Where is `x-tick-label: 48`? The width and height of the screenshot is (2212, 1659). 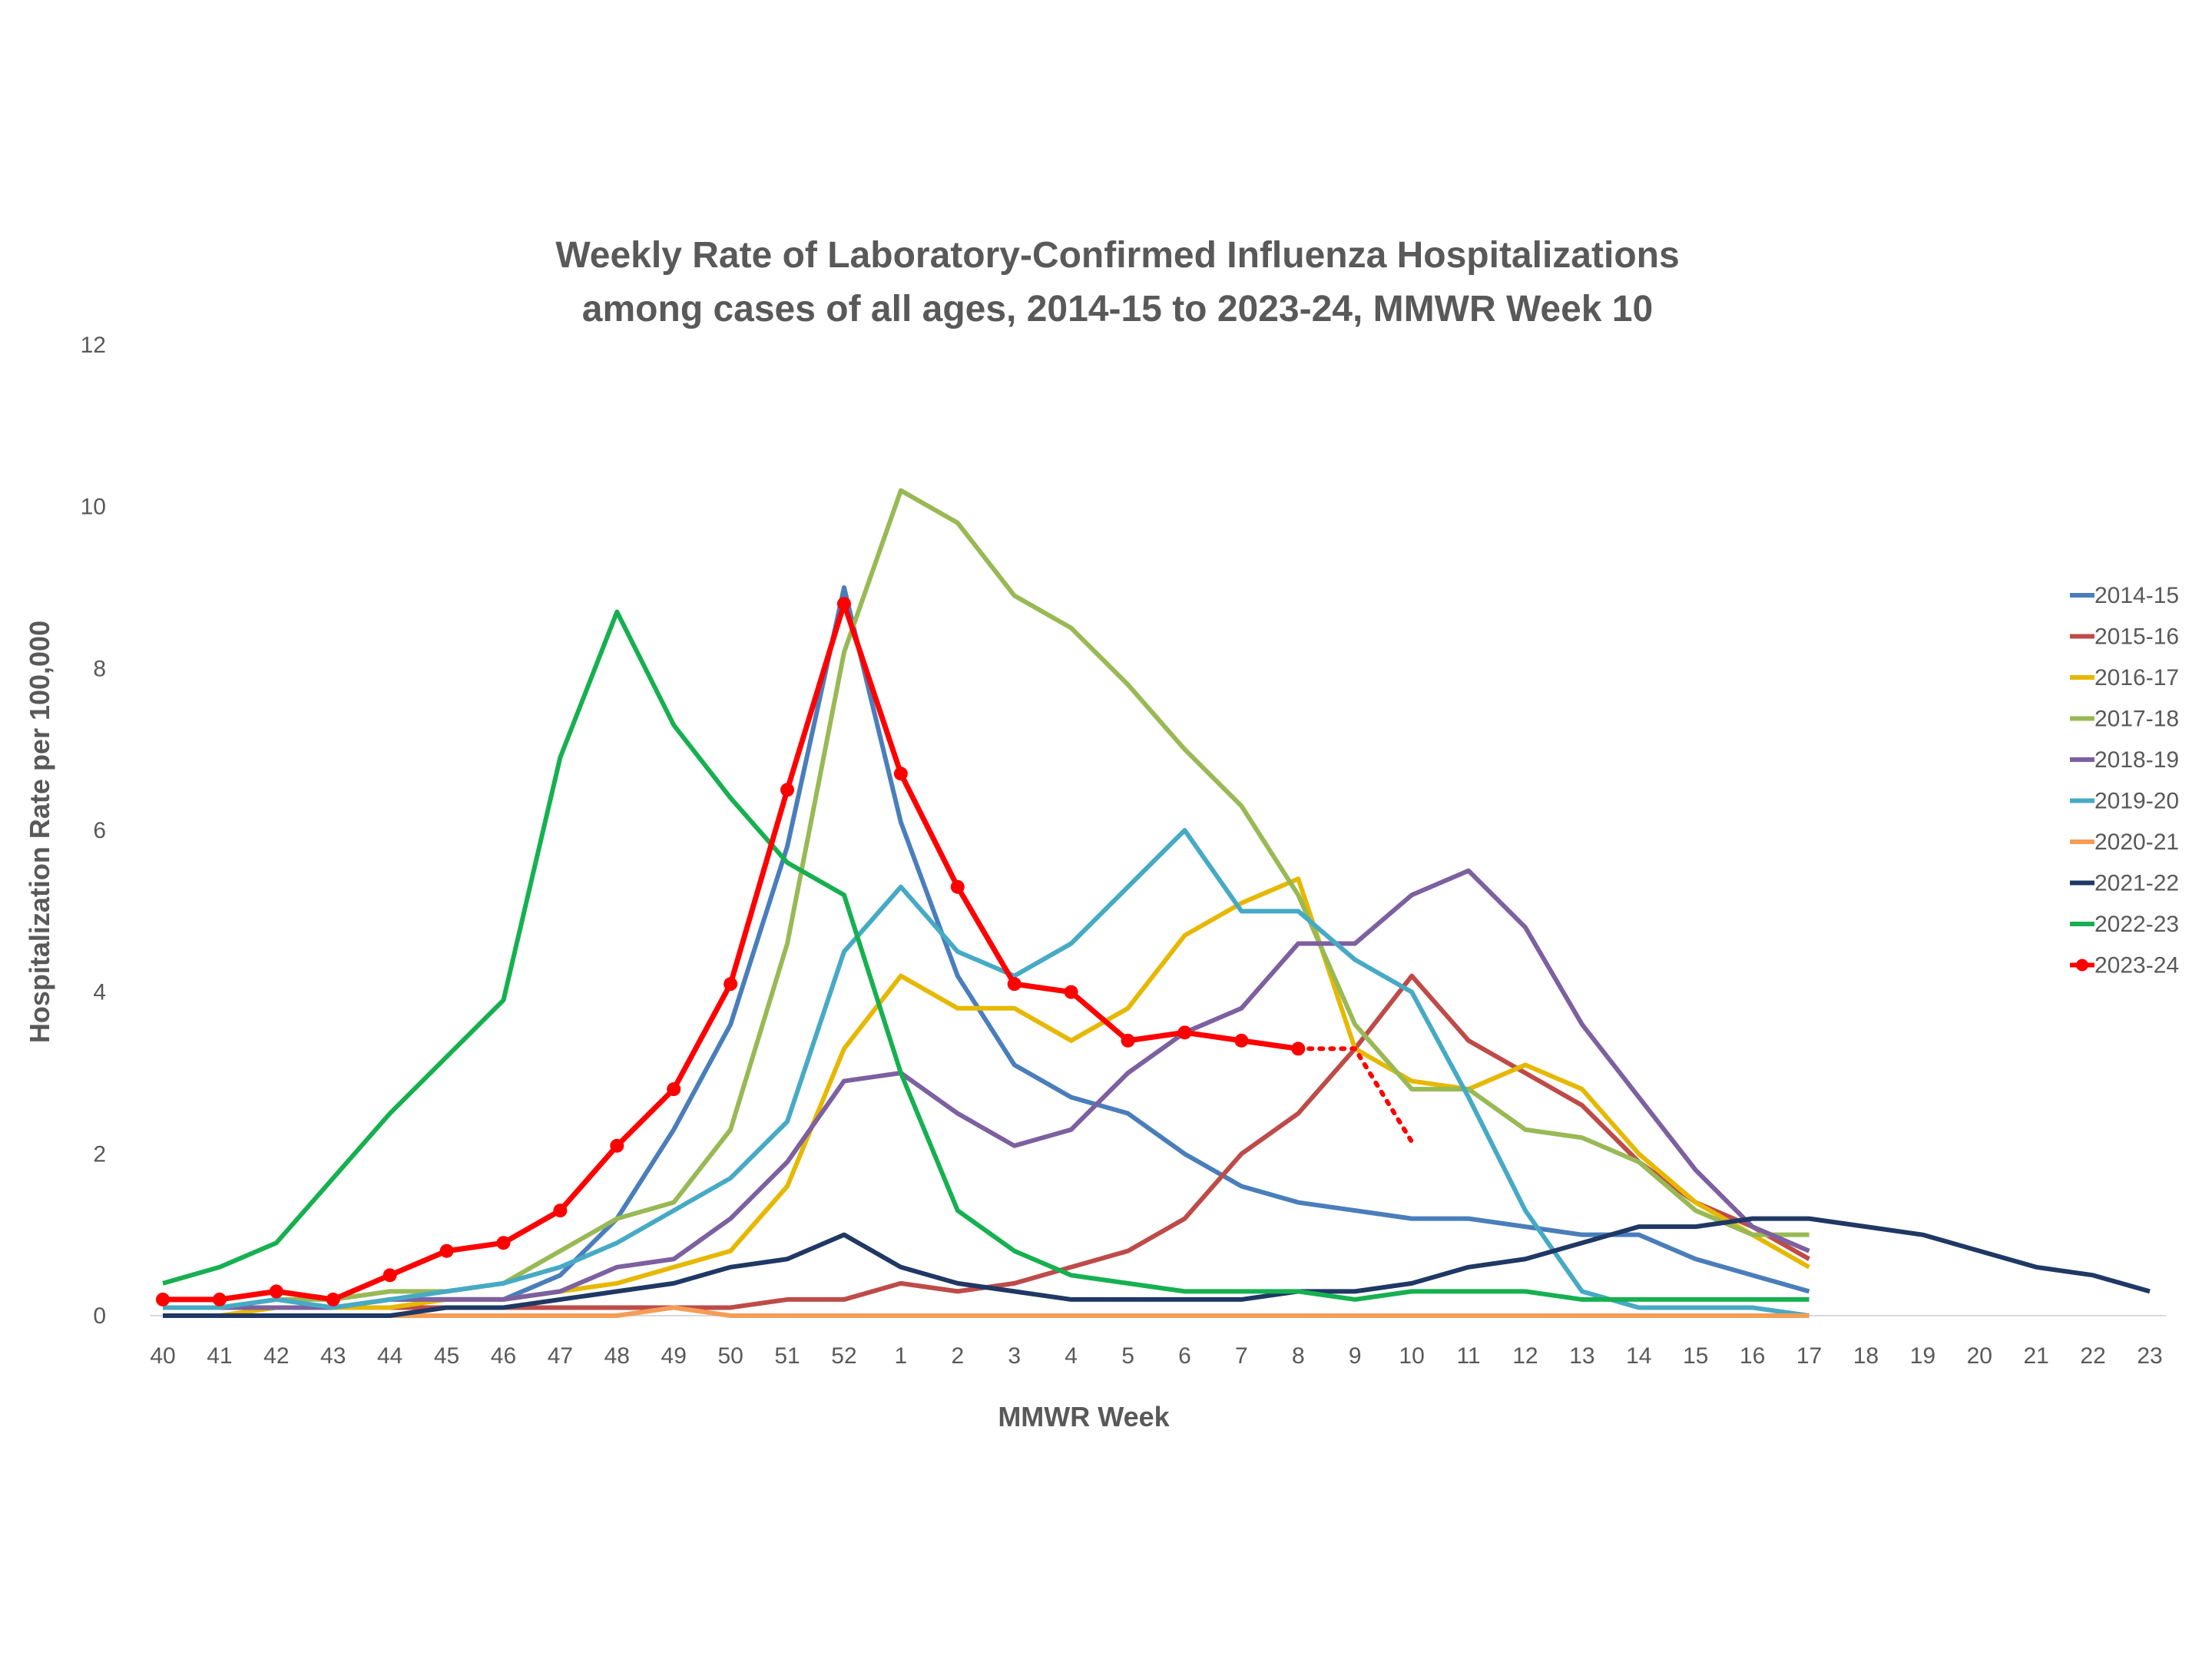 x-tick-label: 48 is located at coordinates (617, 1356).